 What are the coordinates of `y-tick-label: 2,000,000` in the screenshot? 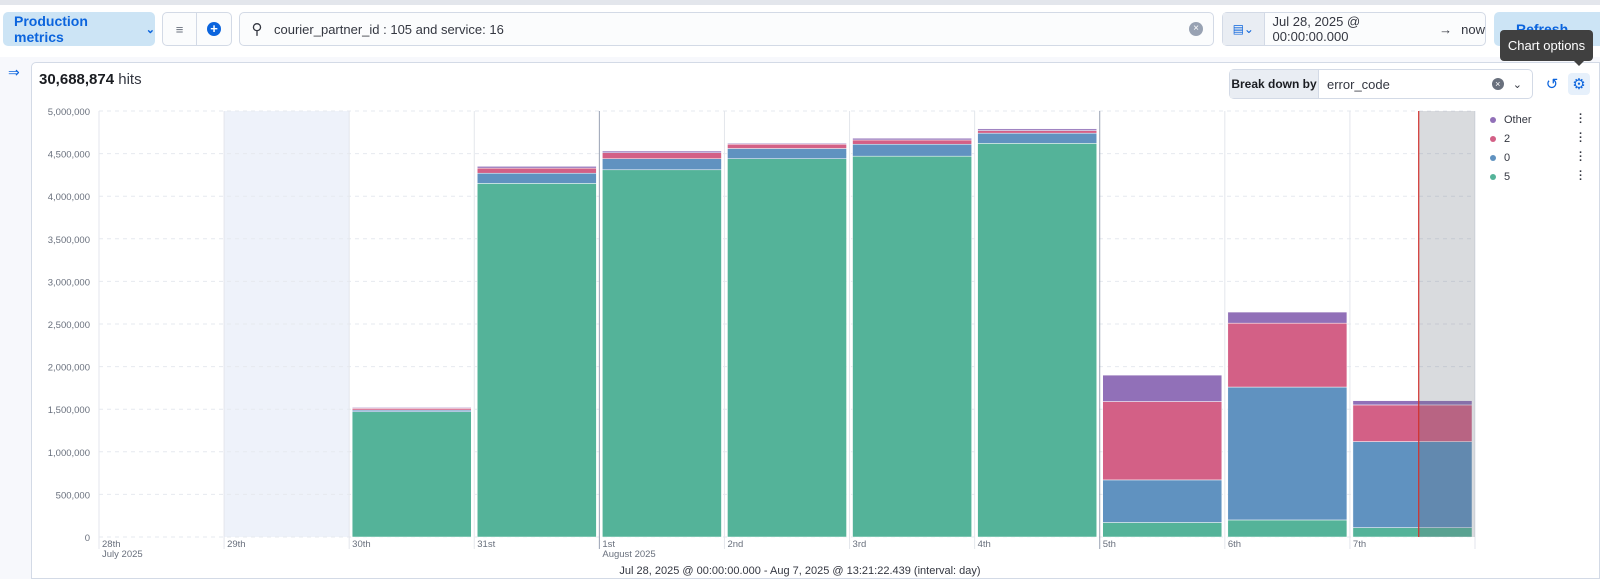 It's located at (69, 368).